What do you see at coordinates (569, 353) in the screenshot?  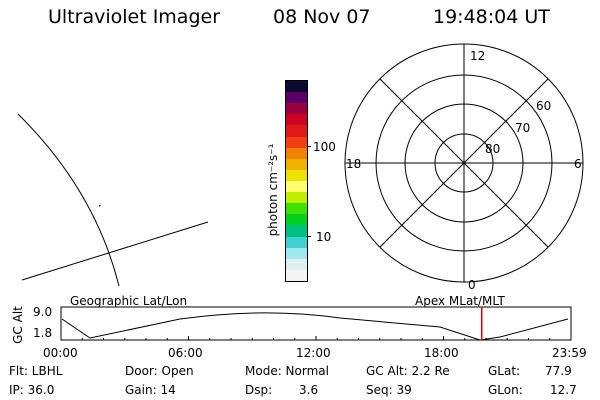 I see `x-tick-2359: 23:59` at bounding box center [569, 353].